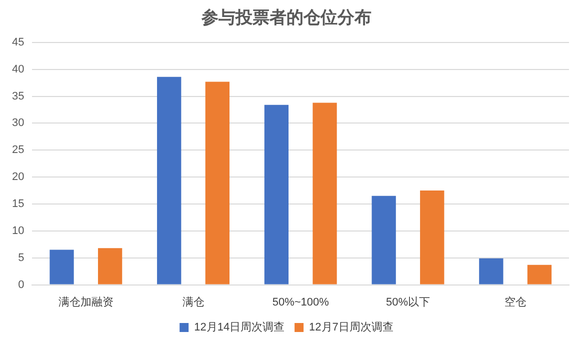  I want to click on y-tick-label: 10, so click(18, 230).